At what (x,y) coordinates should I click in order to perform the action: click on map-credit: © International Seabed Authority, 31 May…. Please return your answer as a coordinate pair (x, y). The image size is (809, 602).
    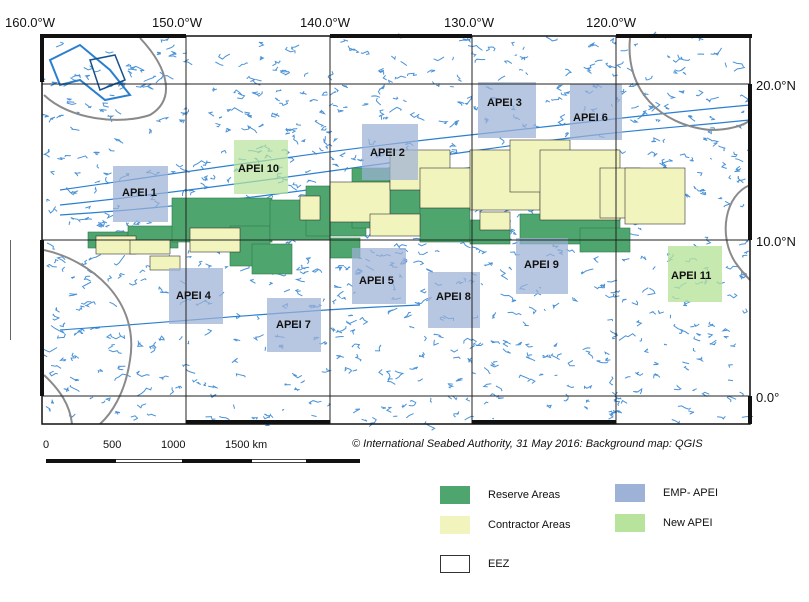
    Looking at the image, I should click on (527, 444).